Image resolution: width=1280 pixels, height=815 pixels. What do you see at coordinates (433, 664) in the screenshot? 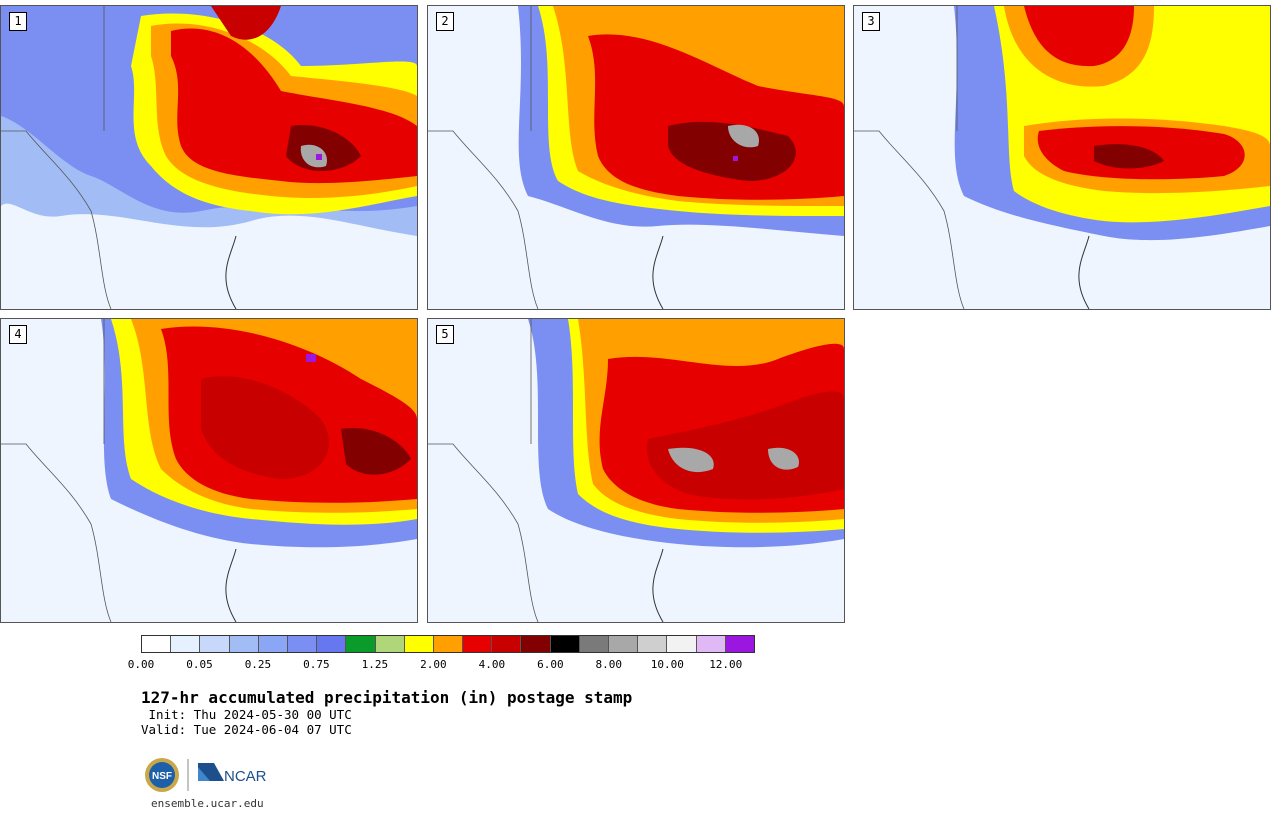
I see `colorbar-tick-label: 2.00` at bounding box center [433, 664].